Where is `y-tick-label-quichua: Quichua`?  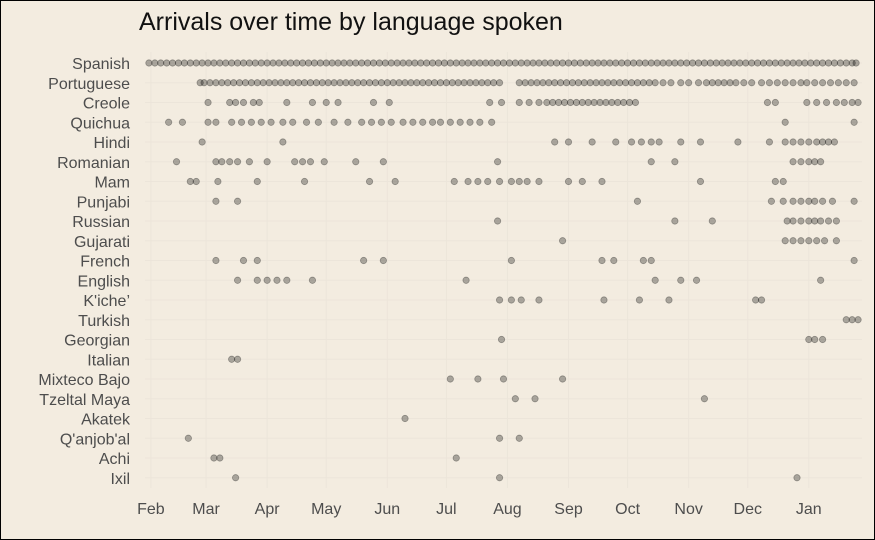
y-tick-label-quichua: Quichua is located at coordinates (100, 123).